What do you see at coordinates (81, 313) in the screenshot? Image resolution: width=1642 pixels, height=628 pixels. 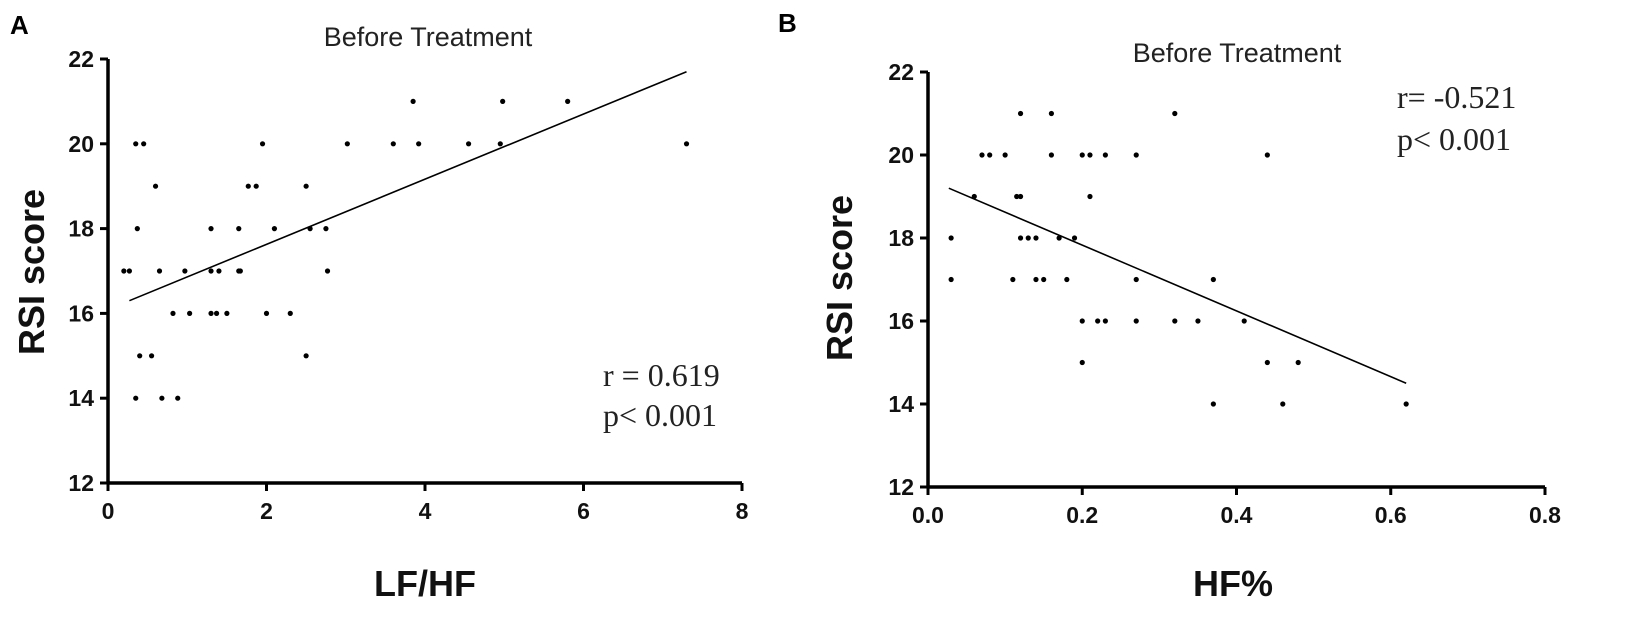 I see `panel-a-y-tick-label: 16` at bounding box center [81, 313].